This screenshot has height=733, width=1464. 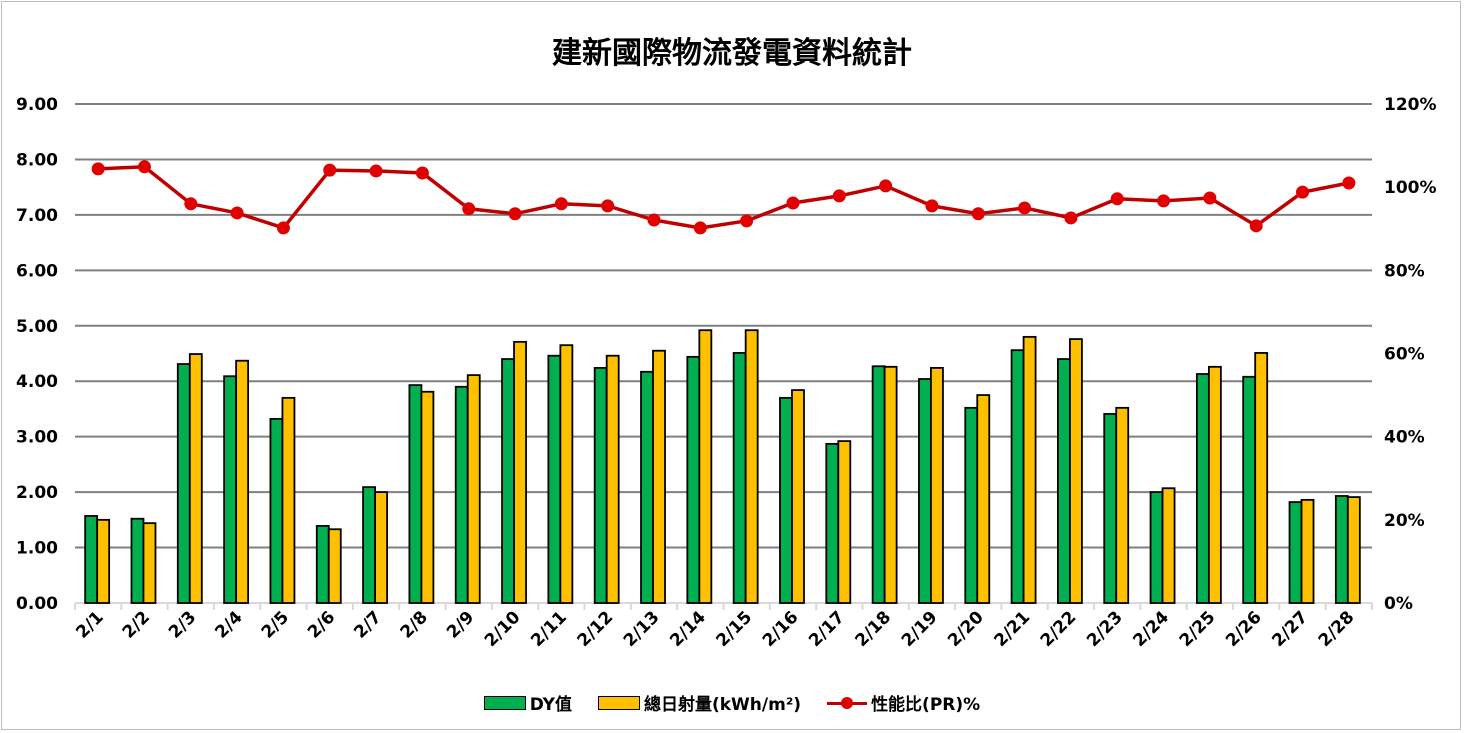 I want to click on x-tick-label: 2/28, so click(x=1337, y=629).